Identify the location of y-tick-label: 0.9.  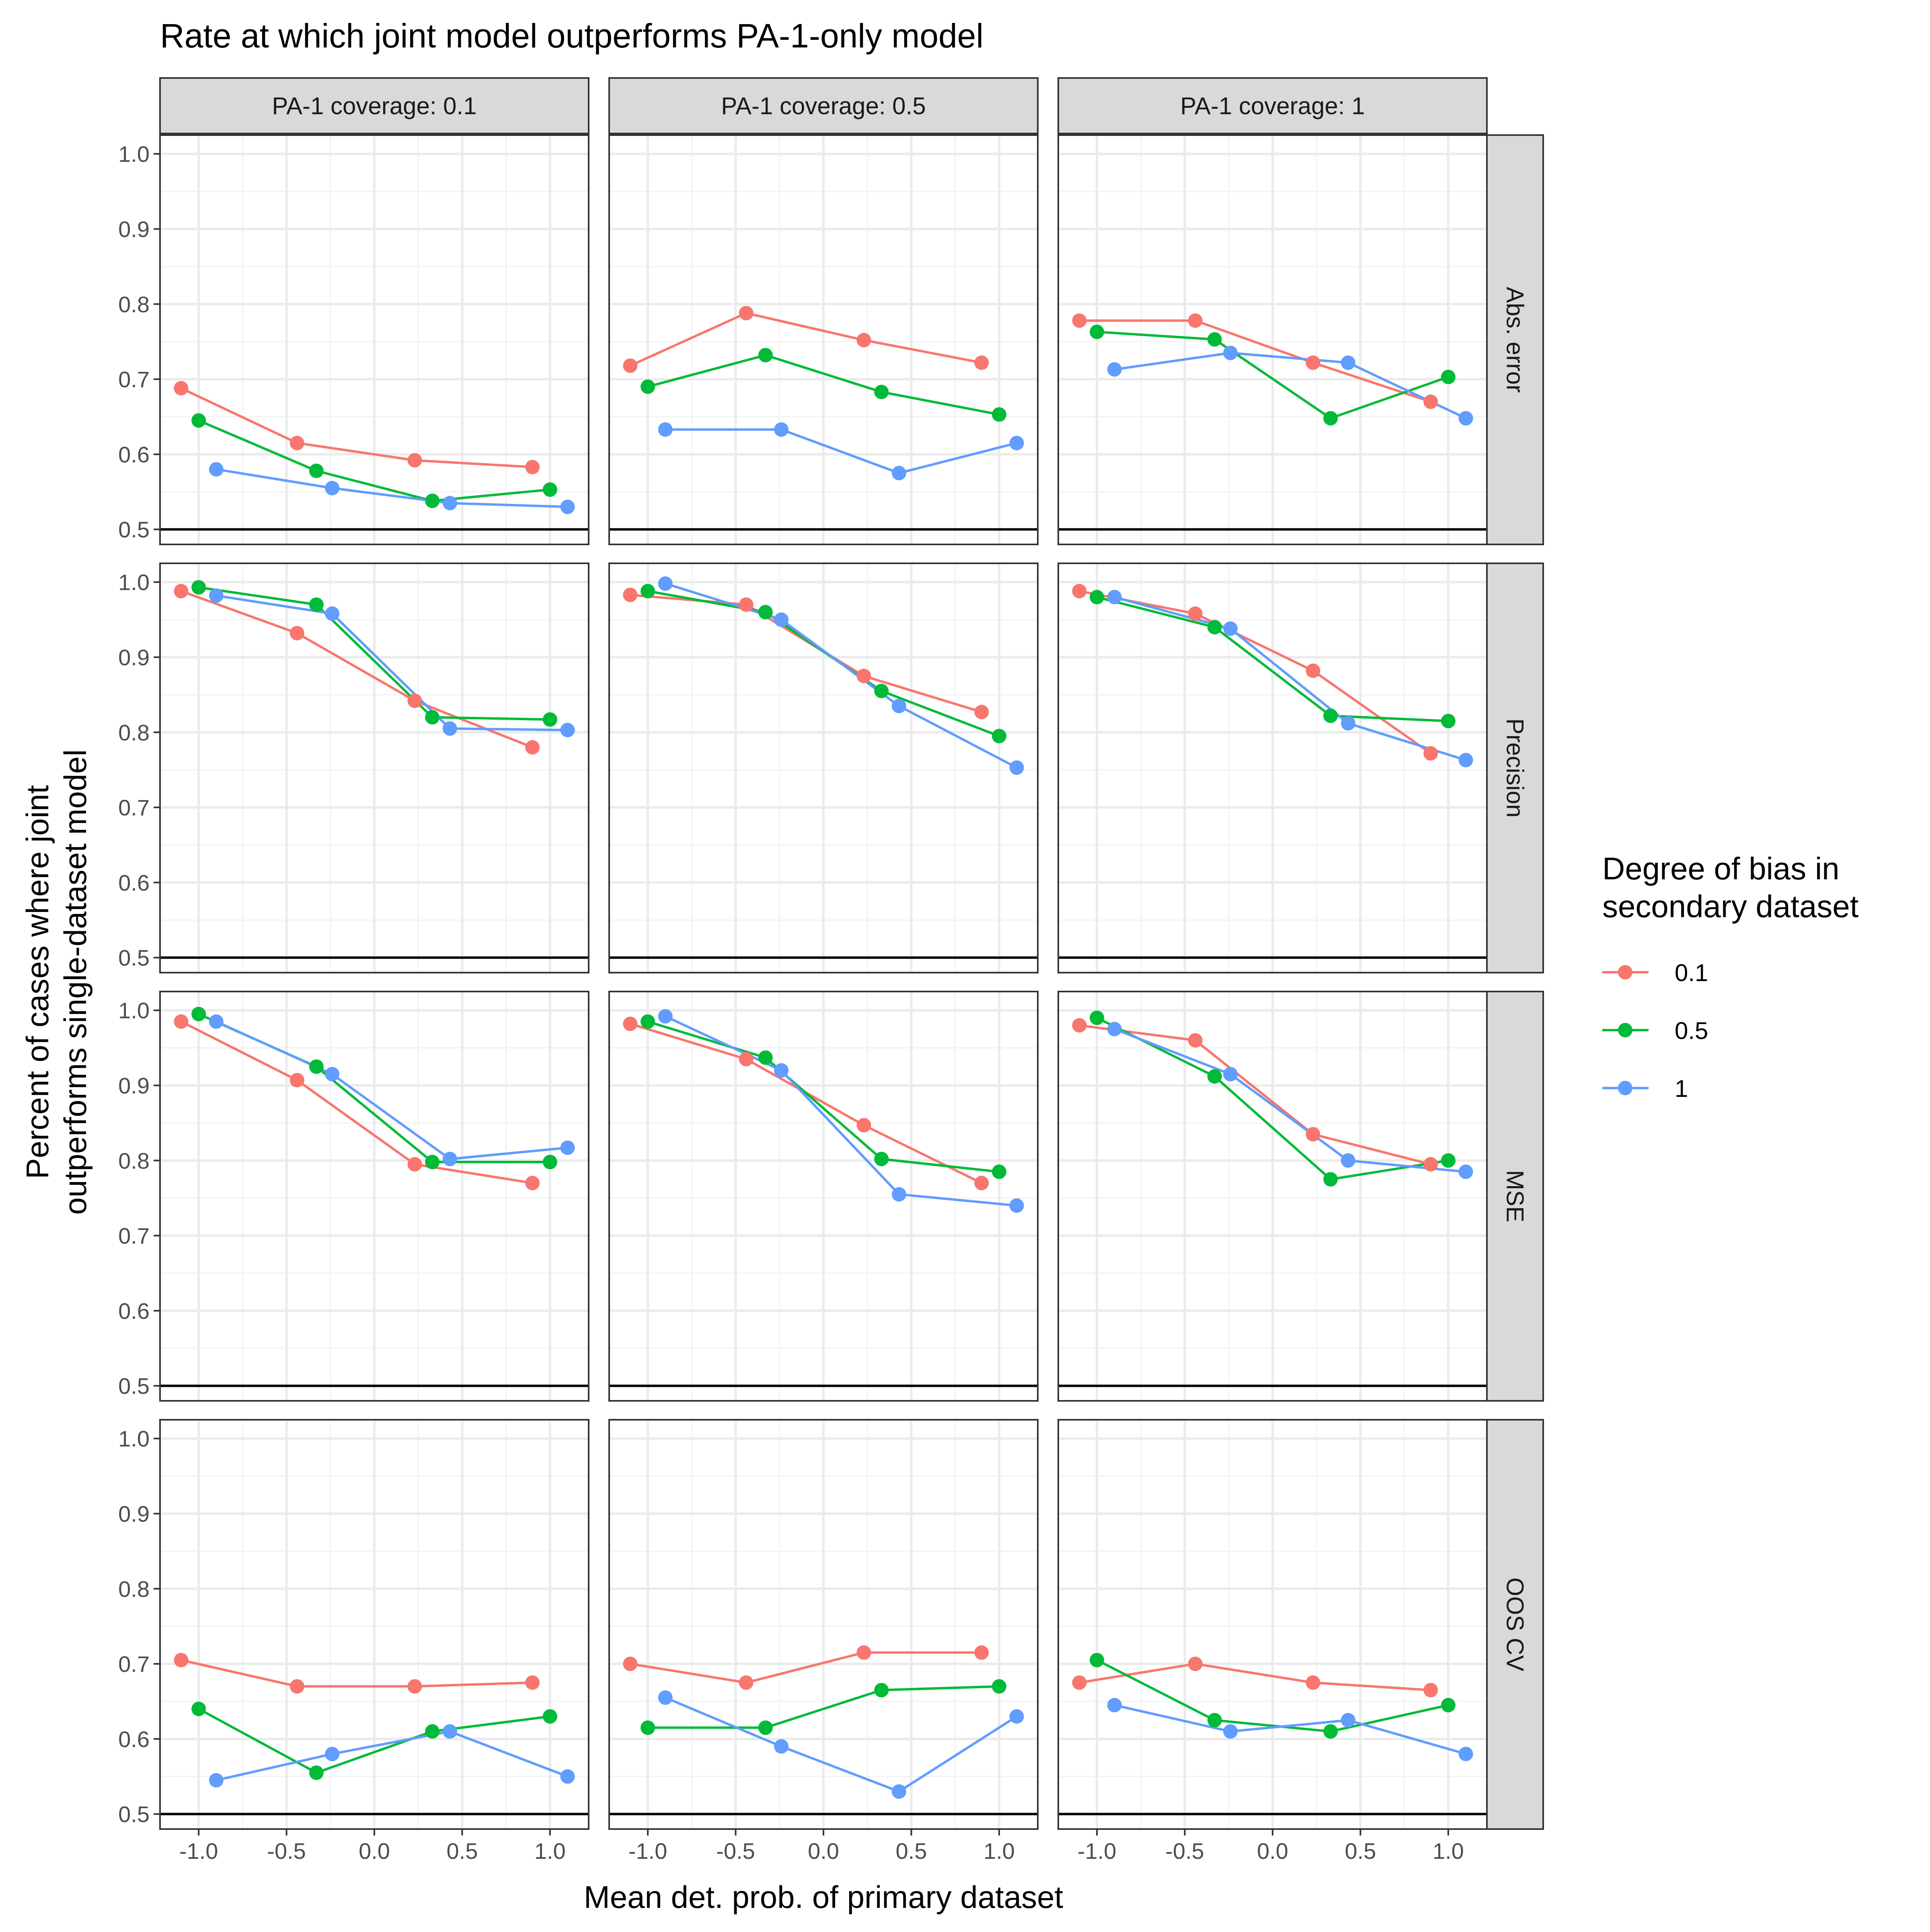
(134, 229).